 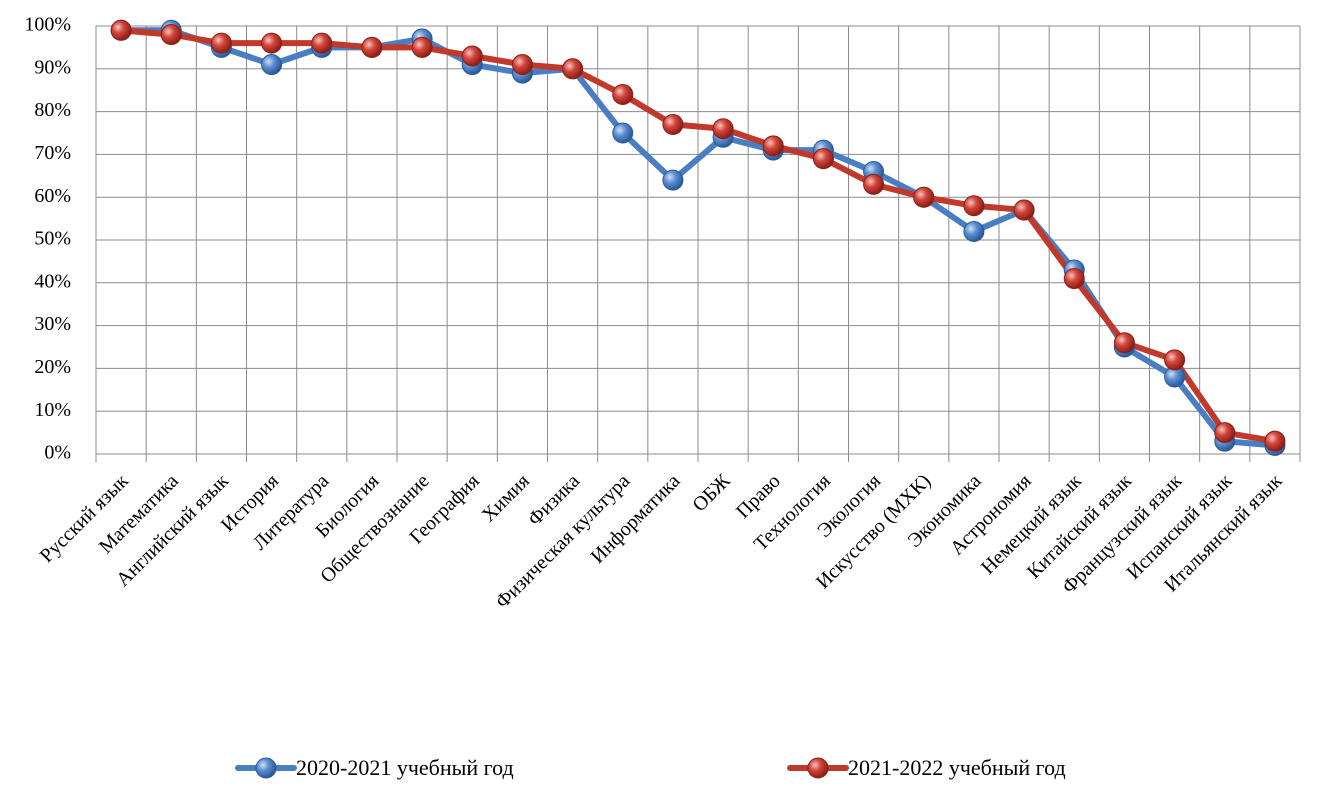 What do you see at coordinates (52, 410) in the screenshot?
I see `y-tick-label: 10%` at bounding box center [52, 410].